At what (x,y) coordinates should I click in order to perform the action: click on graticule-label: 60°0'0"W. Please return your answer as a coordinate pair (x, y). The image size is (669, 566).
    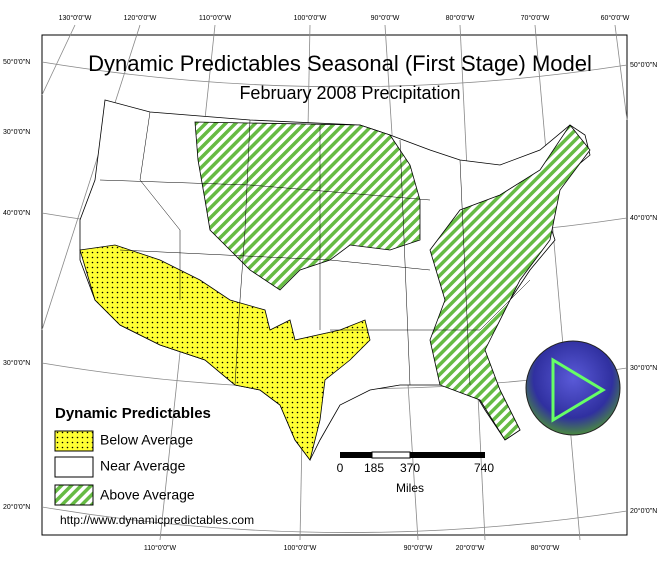
    Looking at the image, I should click on (615, 18).